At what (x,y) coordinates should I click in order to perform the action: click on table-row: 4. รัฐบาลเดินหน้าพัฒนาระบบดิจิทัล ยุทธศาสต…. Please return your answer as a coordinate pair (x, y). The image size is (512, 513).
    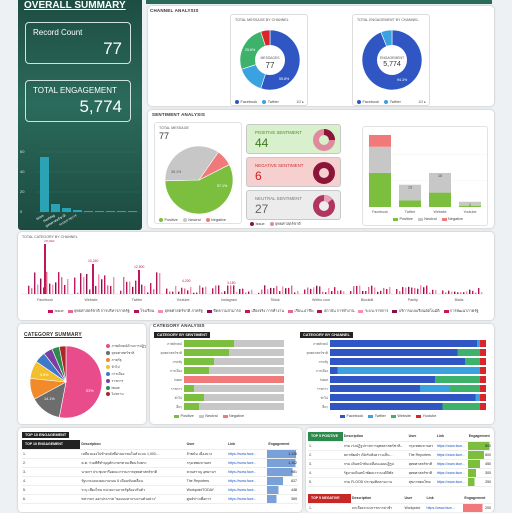
    Looking at the image, I should click on (400, 473).